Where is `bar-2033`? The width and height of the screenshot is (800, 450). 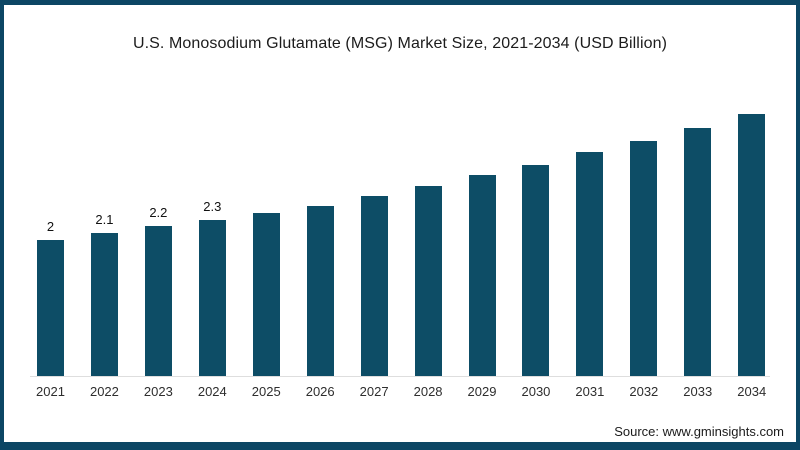 bar-2033 is located at coordinates (698, 252).